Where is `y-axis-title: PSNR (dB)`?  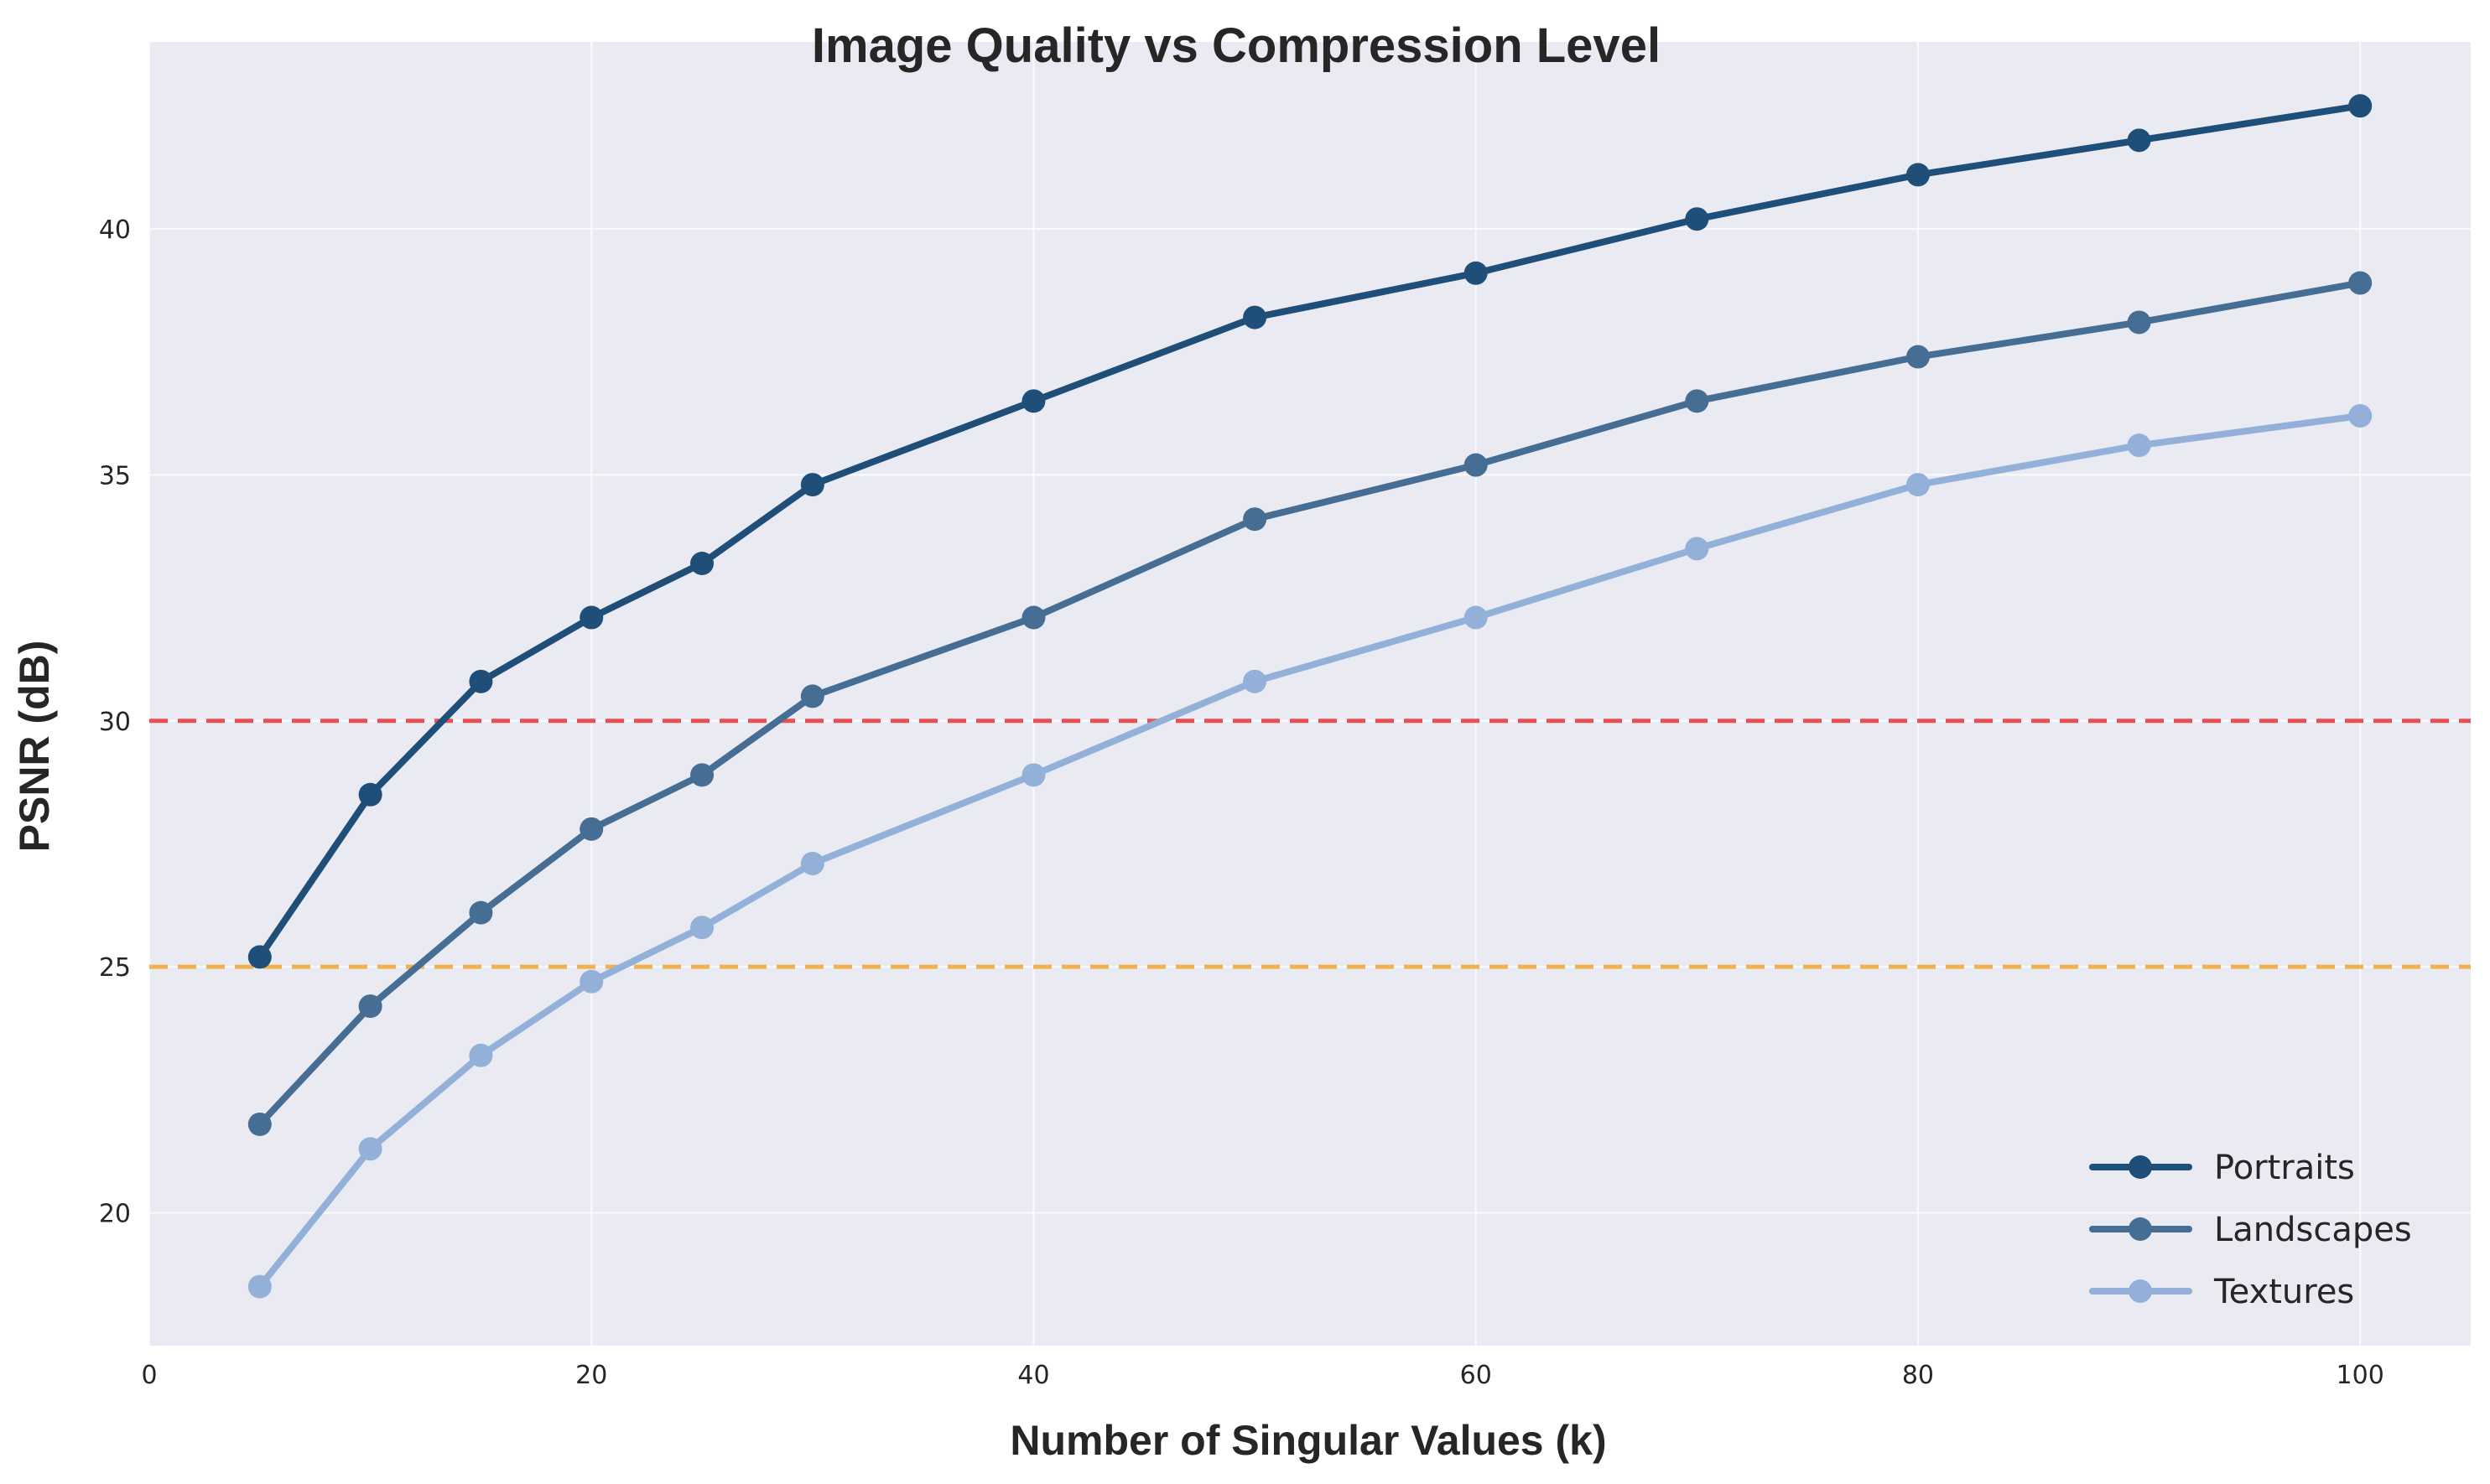 y-axis-title: PSNR (dB) is located at coordinates (34, 747).